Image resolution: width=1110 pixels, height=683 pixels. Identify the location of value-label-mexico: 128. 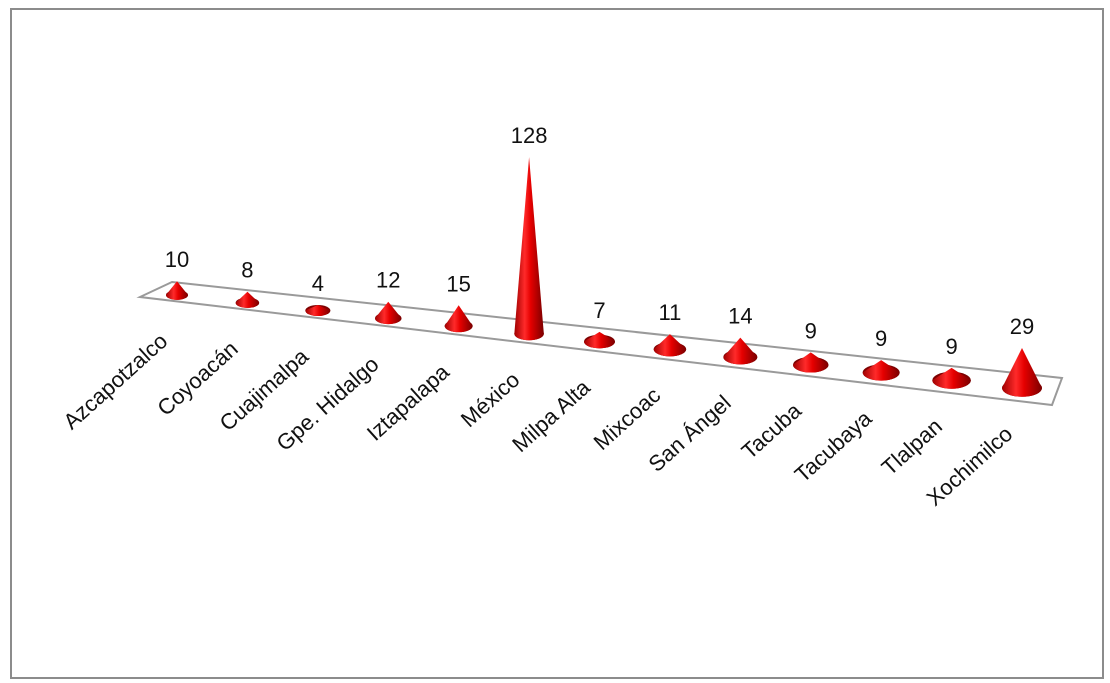
(529, 135).